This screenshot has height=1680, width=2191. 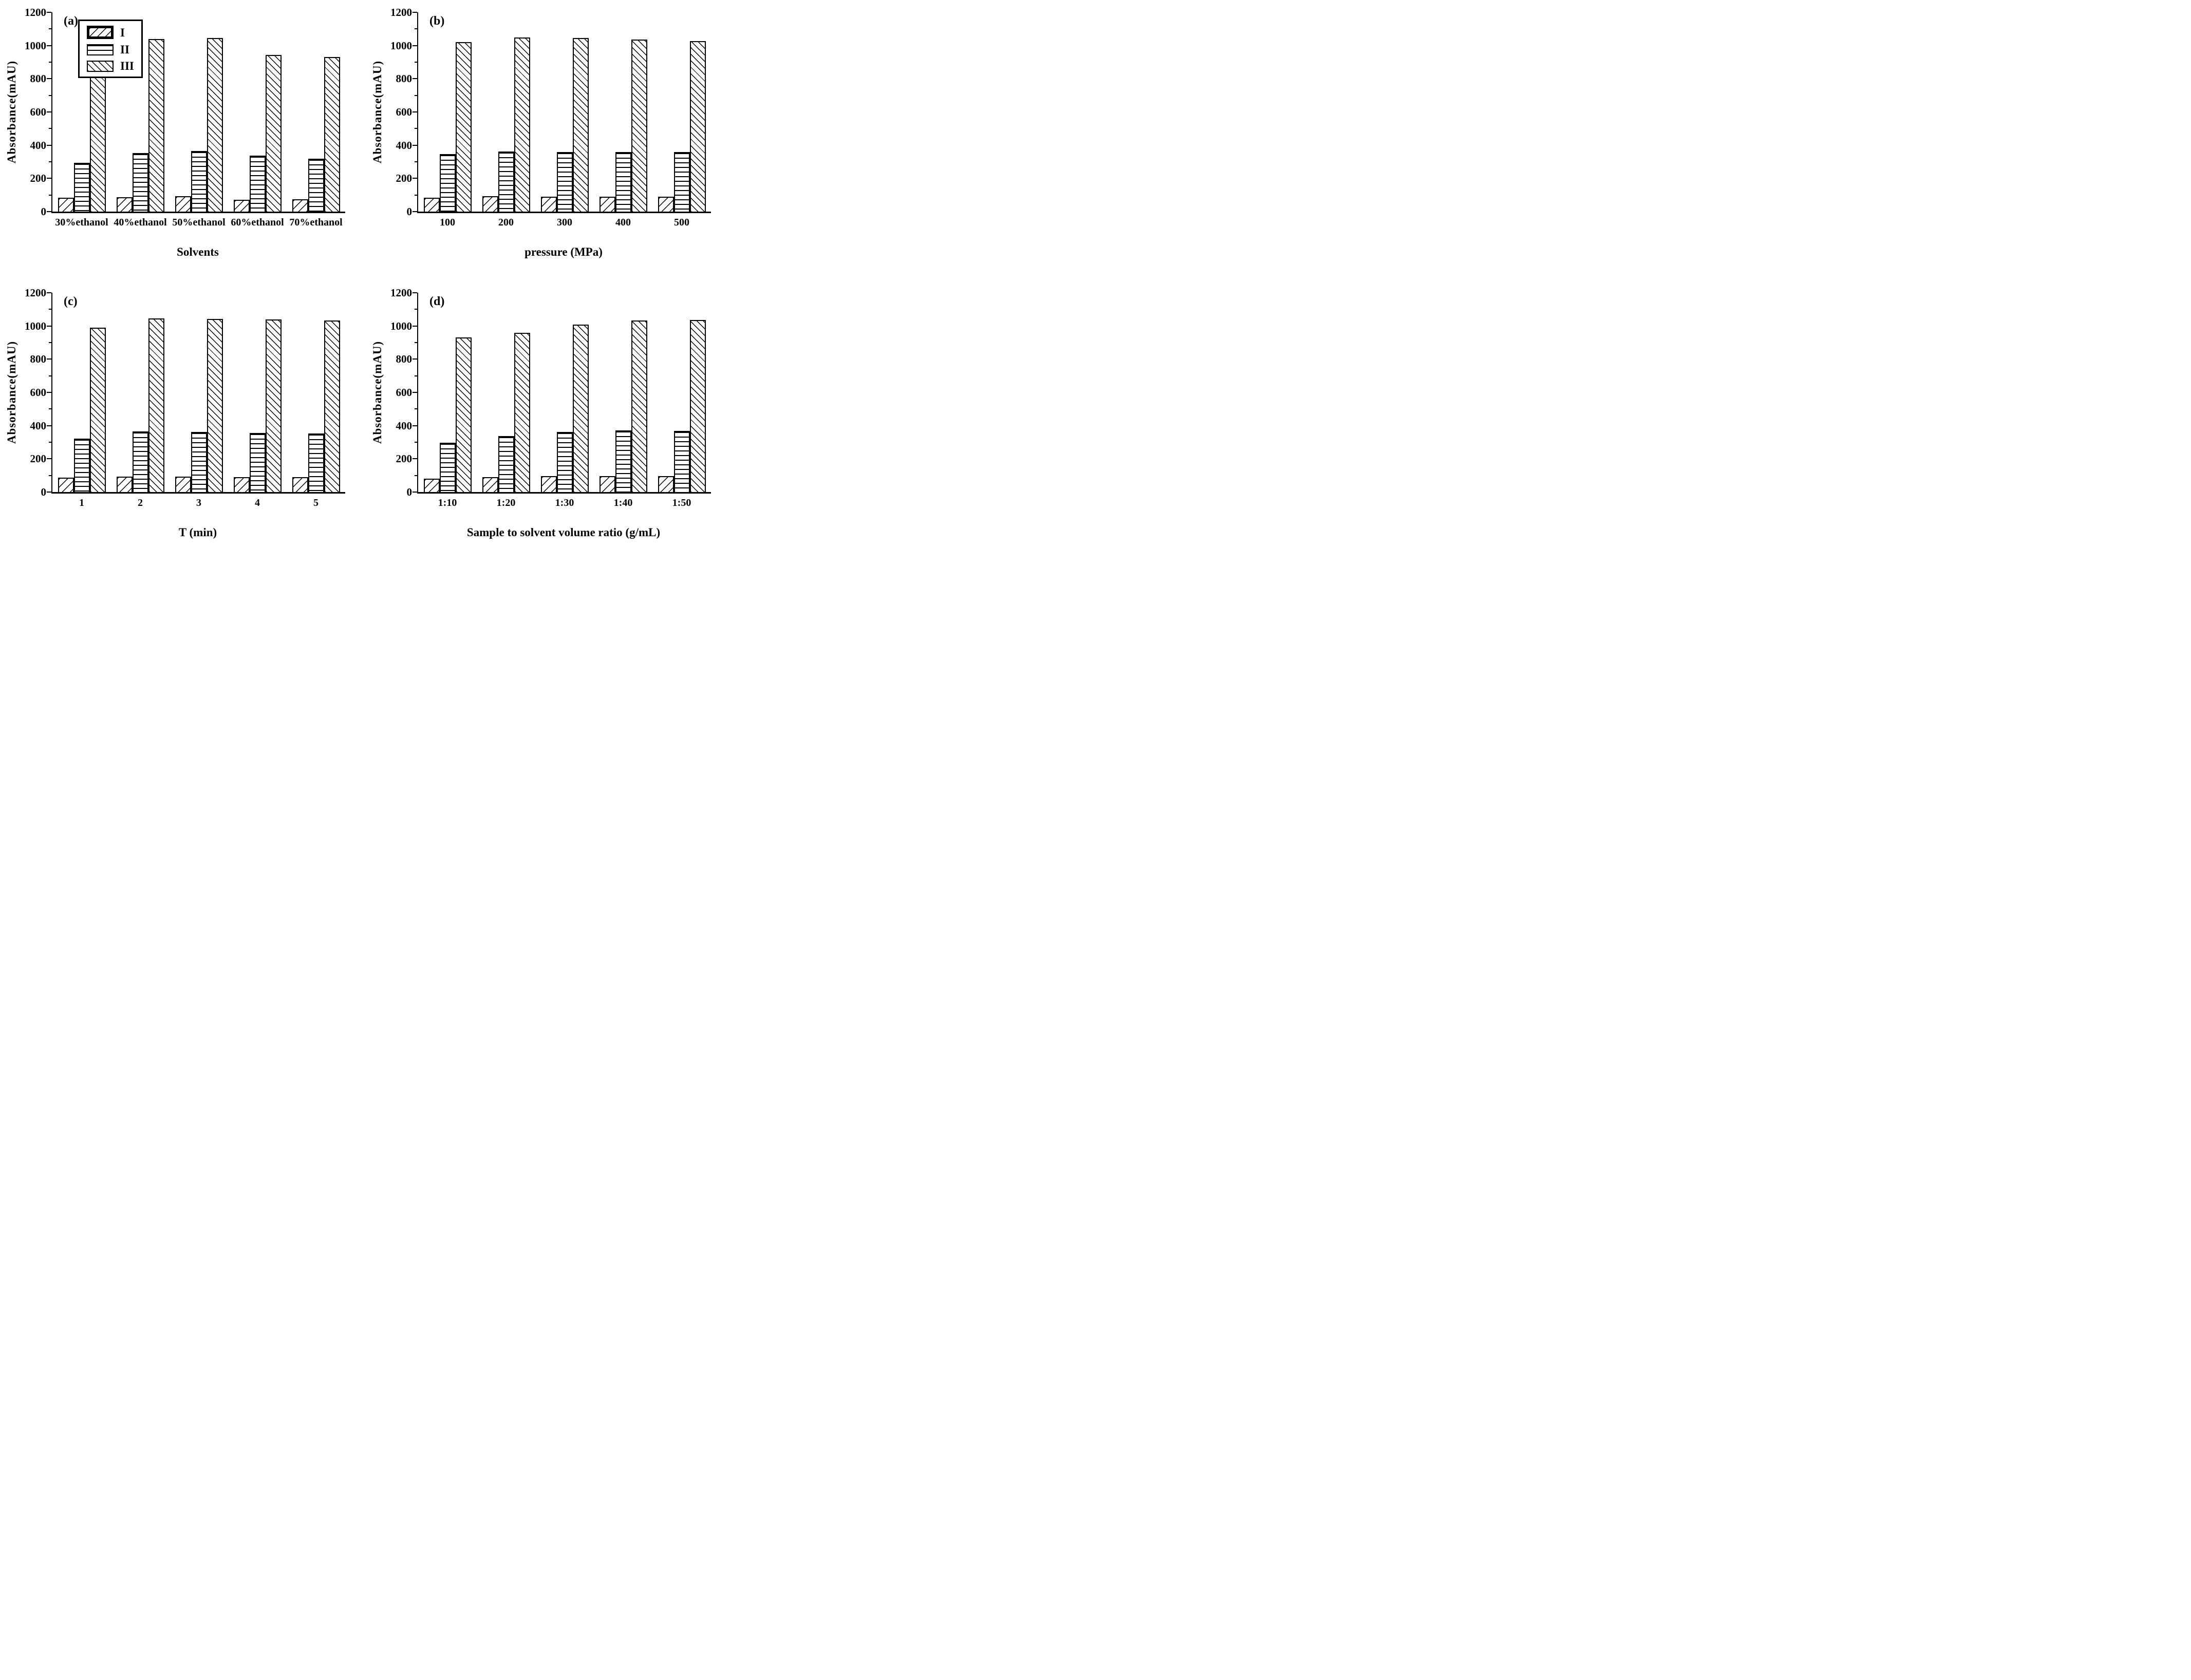 I want to click on bar-group-1:30, so click(x=564, y=408).